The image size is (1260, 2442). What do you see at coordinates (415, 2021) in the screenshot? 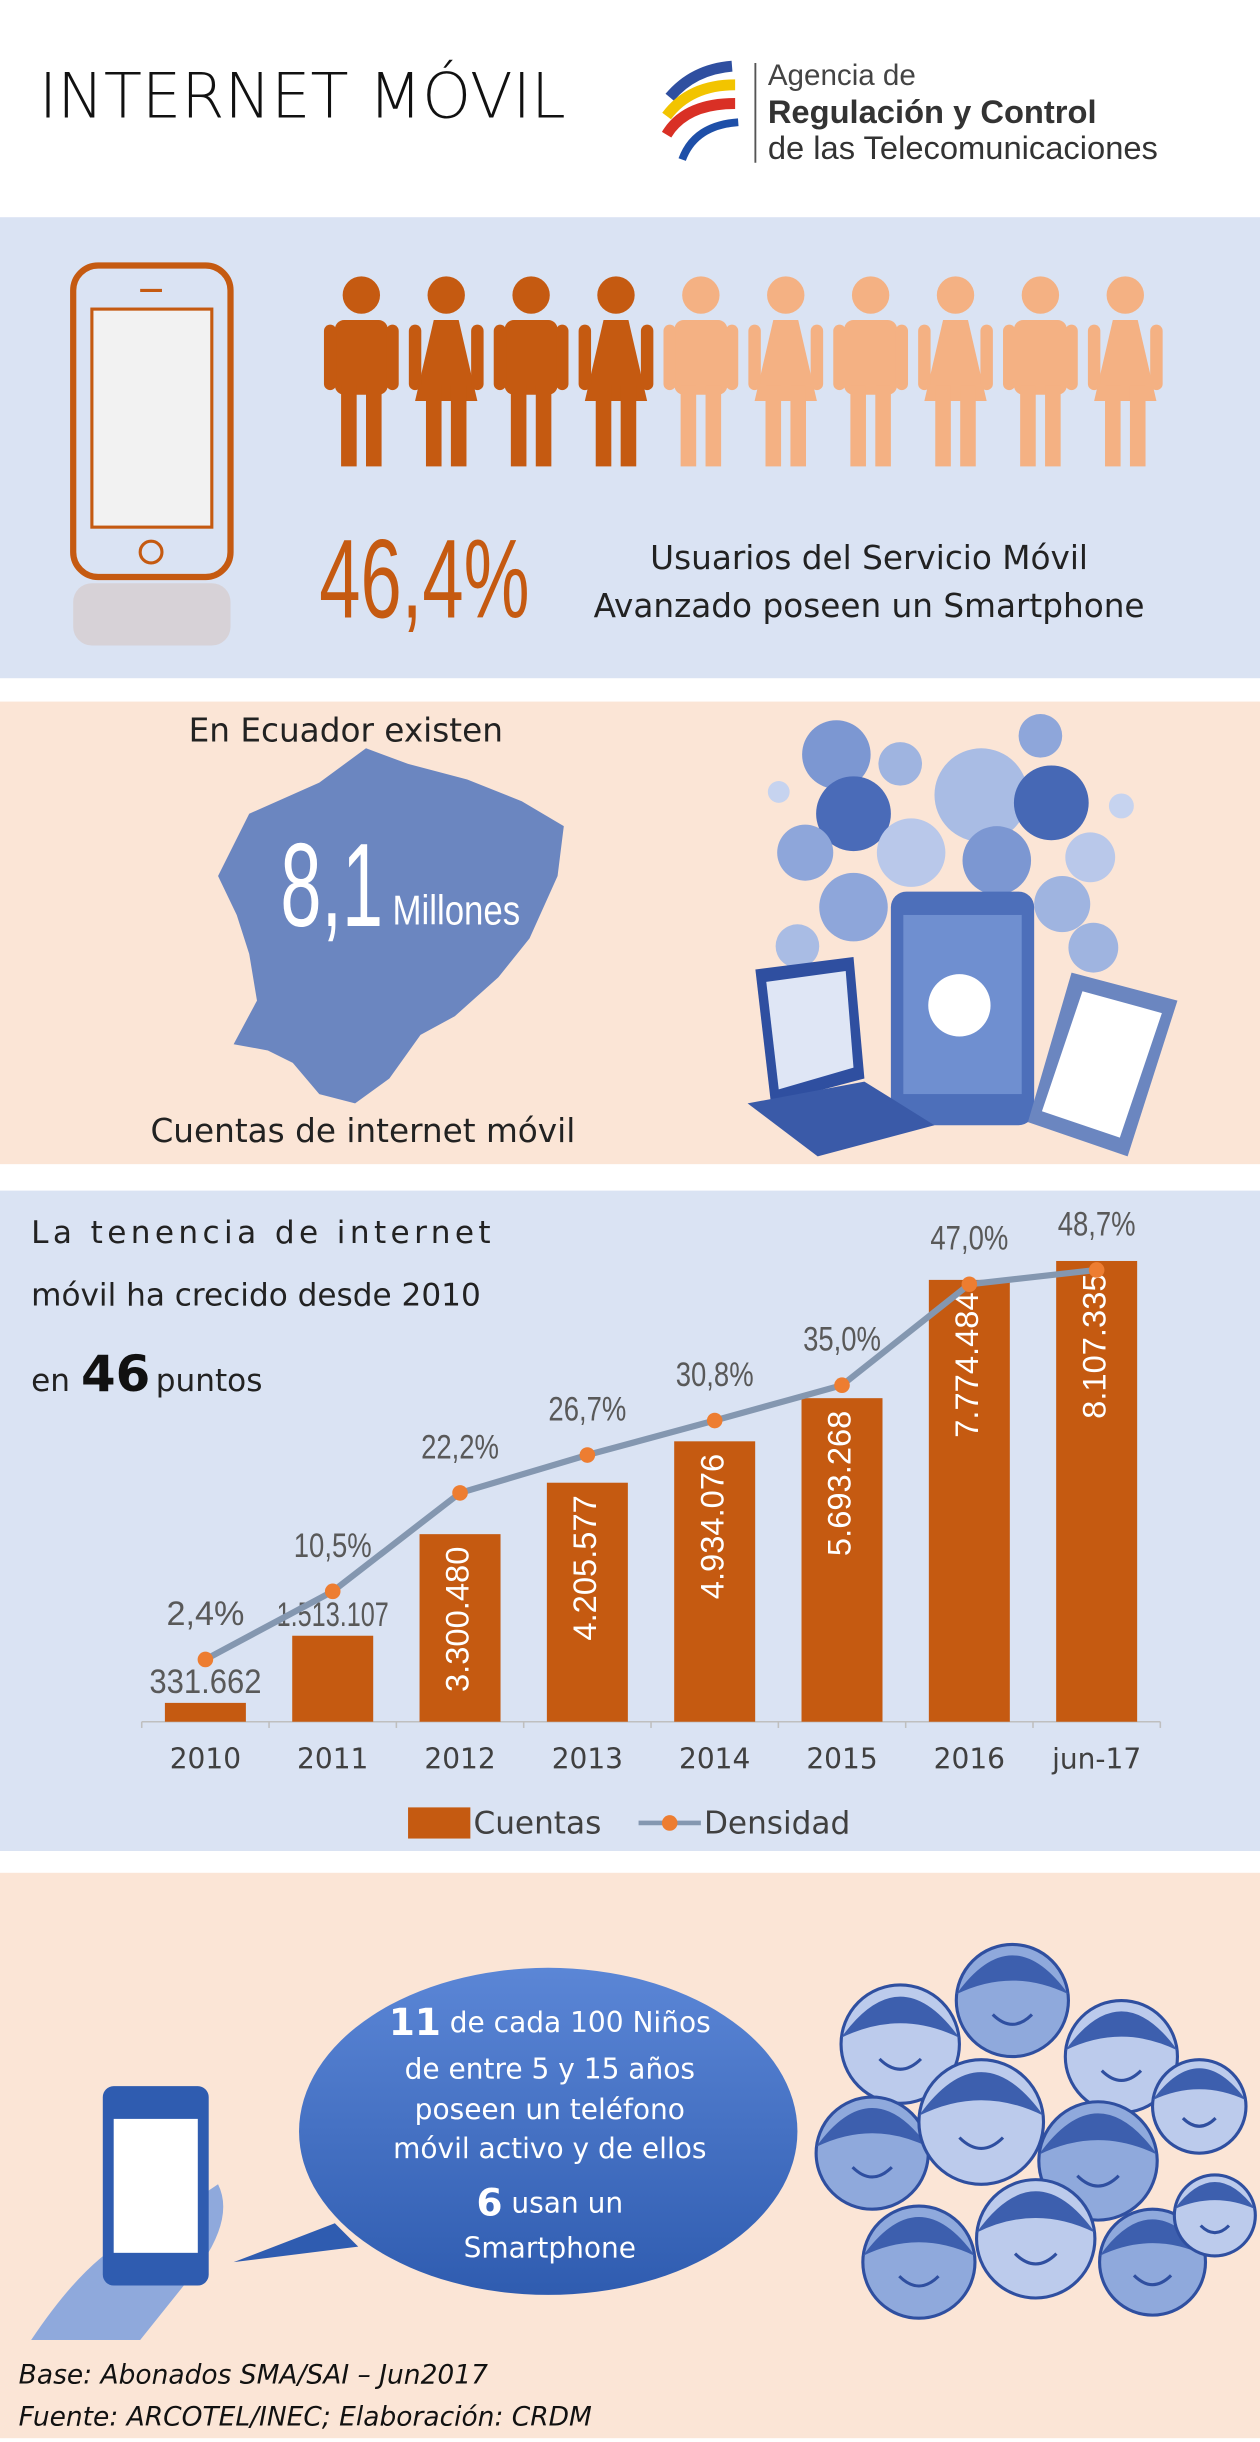
I see `bubble-number: 11` at bounding box center [415, 2021].